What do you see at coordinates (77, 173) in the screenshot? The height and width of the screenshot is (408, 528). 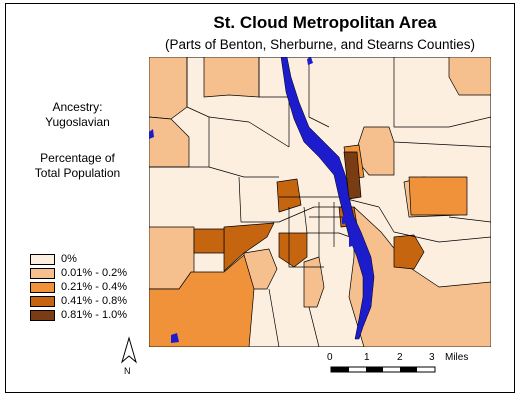 I see `measure-line-2: Total Population` at bounding box center [77, 173].